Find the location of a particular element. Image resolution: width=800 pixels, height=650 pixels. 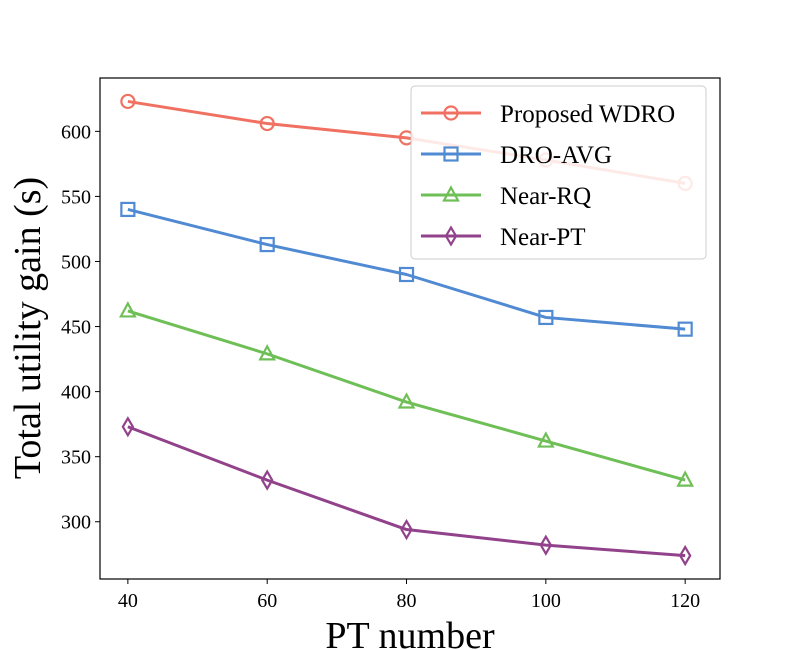

x-tick-label: 60 is located at coordinates (267, 601).